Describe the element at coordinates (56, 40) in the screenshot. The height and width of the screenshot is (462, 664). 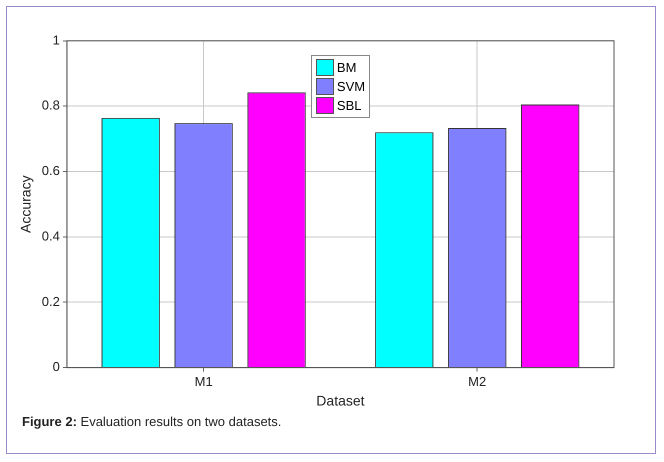
I see `y-tick-label: 1` at that location.